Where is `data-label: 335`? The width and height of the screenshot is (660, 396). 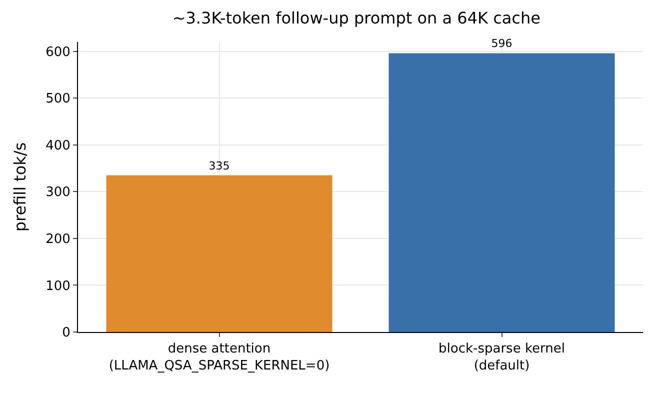
data-label: 335 is located at coordinates (219, 165).